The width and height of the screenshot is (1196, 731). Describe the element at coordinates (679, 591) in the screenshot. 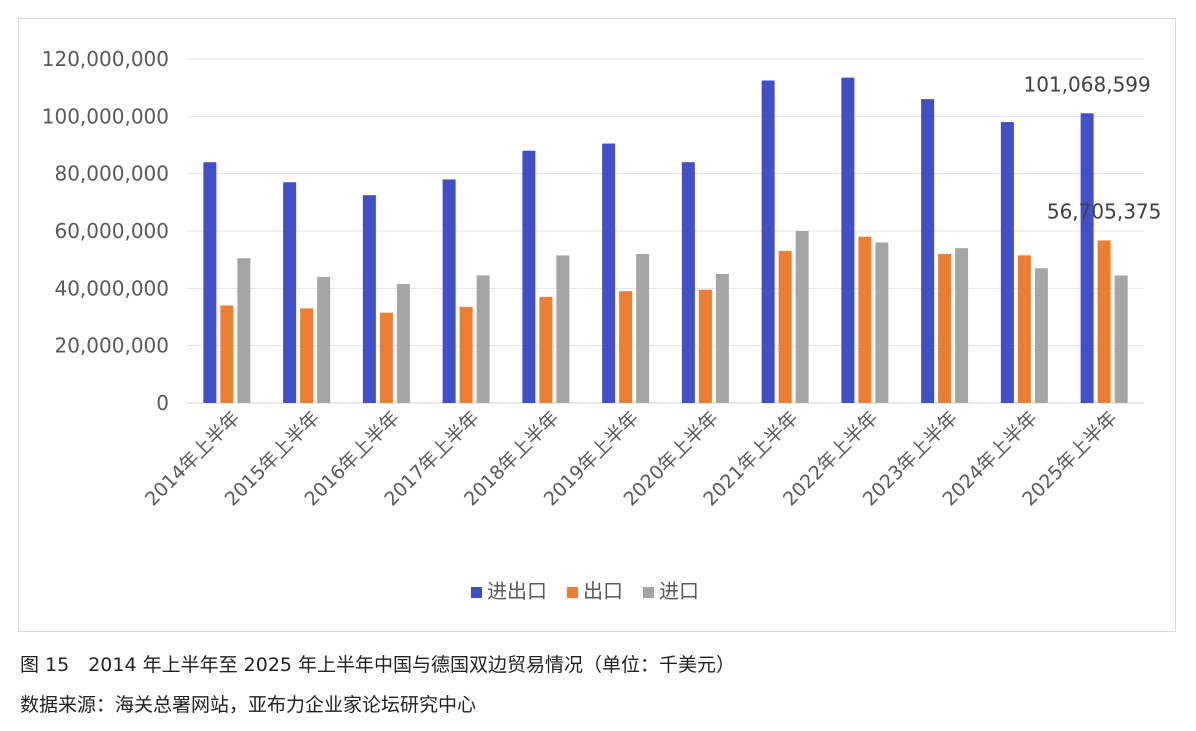

I see `legend-label: 进口` at that location.